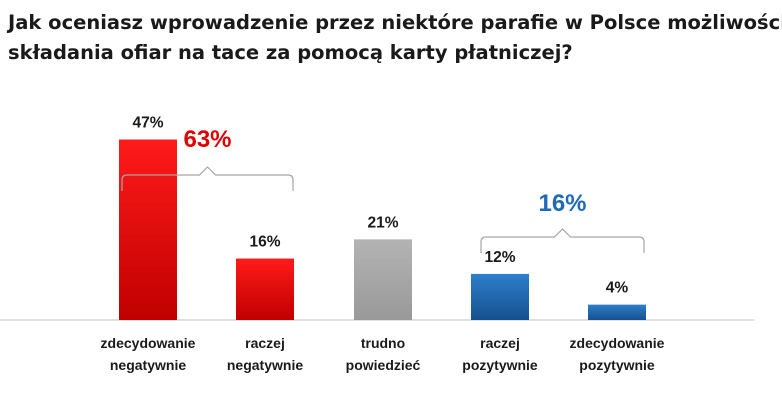  What do you see at coordinates (617, 288) in the screenshot?
I see `value-label-4: 4%` at bounding box center [617, 288].